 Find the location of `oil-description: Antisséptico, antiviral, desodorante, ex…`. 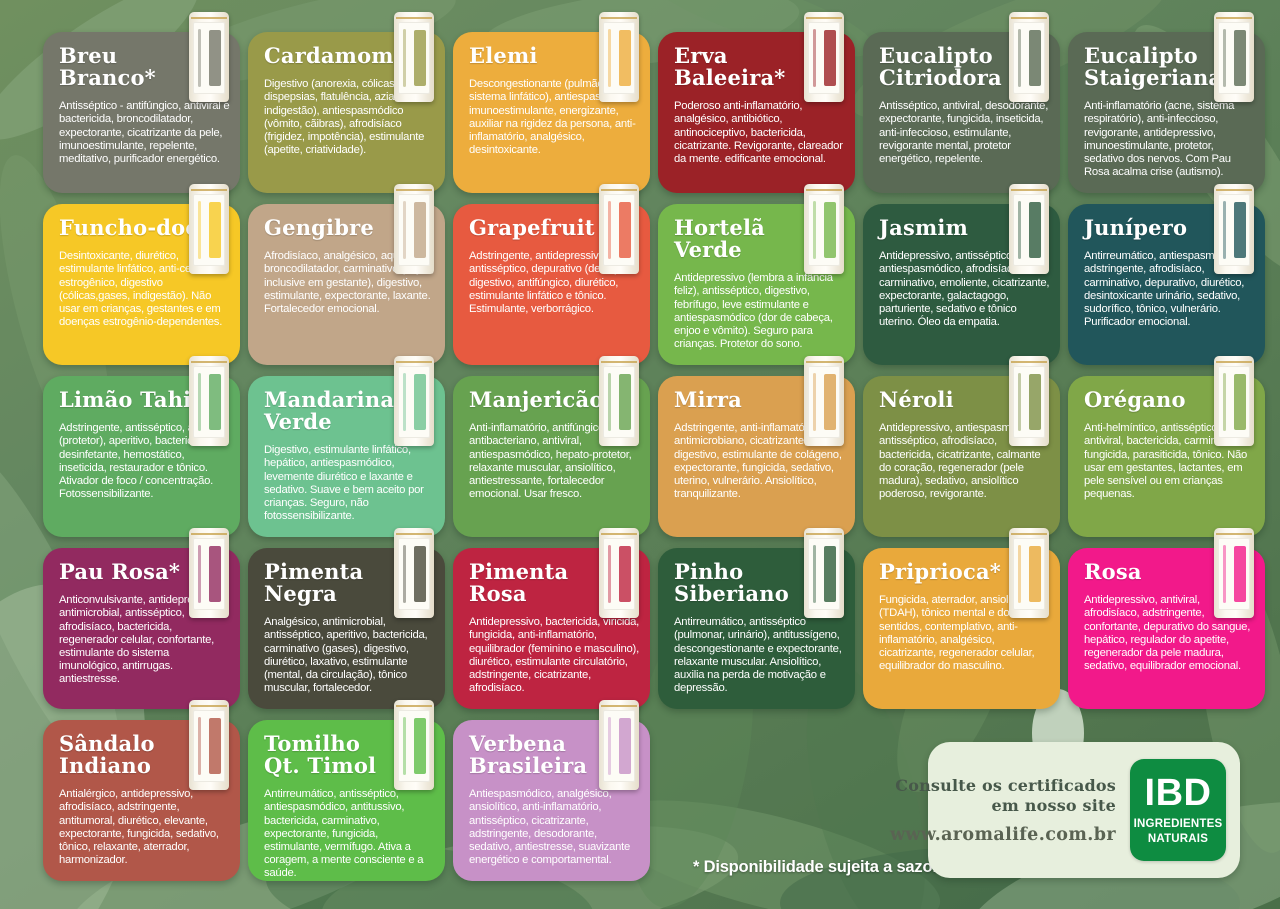

oil-description: Antisséptico, antiviral, desodorante, ex… is located at coordinates (964, 132).